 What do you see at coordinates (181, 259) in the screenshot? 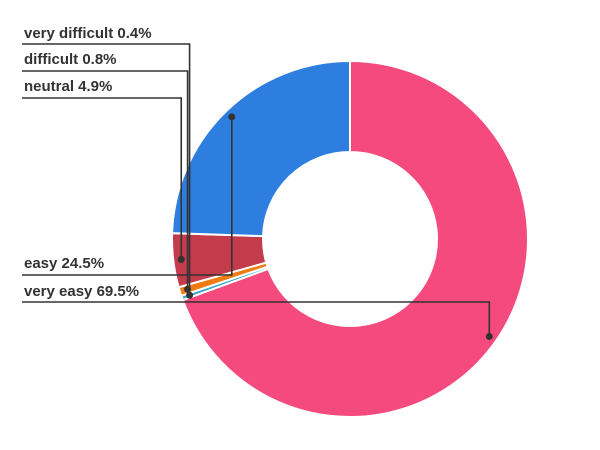
I see `leader-dot-neutral` at bounding box center [181, 259].